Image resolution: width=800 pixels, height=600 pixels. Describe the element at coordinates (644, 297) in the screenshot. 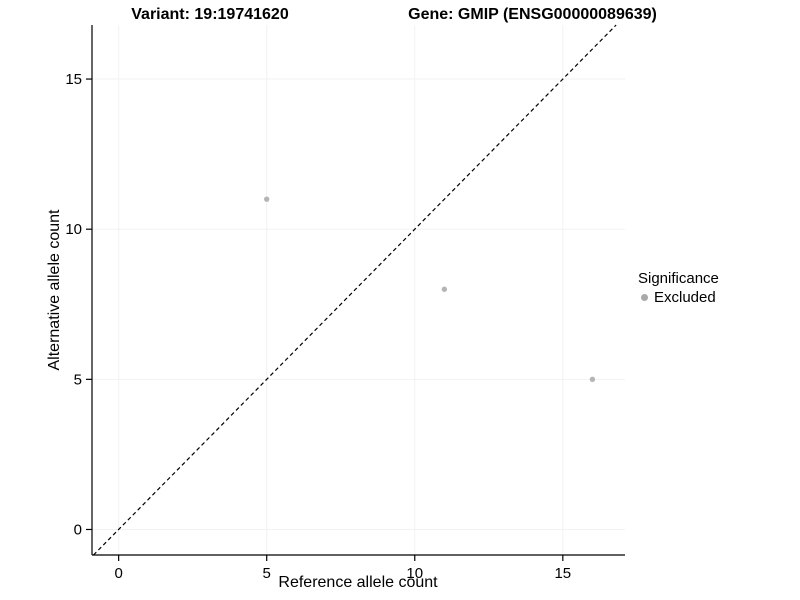

I see `legend-key-dot-icon` at that location.